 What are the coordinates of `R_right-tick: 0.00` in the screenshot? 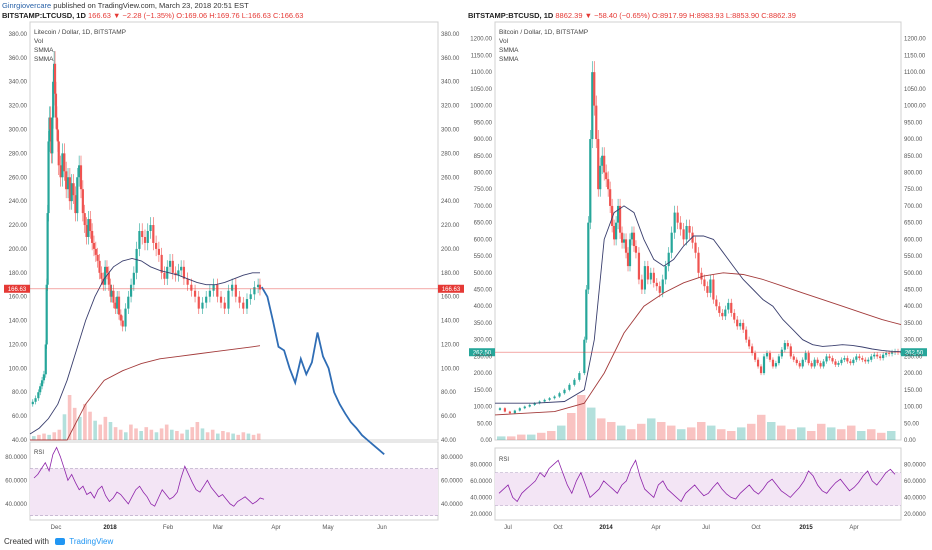 It's located at (910, 441).